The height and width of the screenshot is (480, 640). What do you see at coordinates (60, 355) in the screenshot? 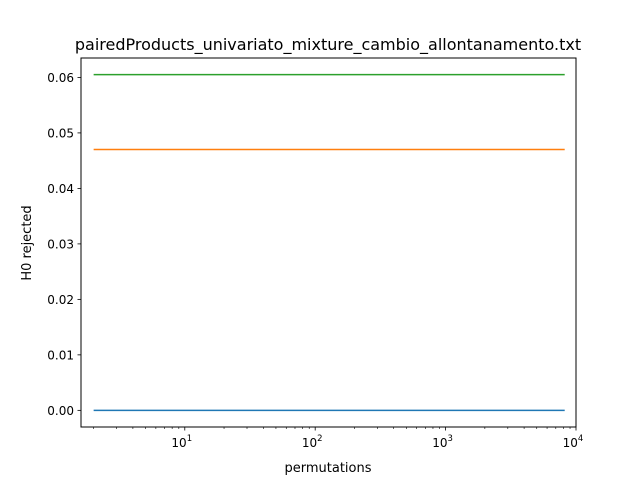
I see `y-tick-label-2: 0.01` at bounding box center [60, 355].